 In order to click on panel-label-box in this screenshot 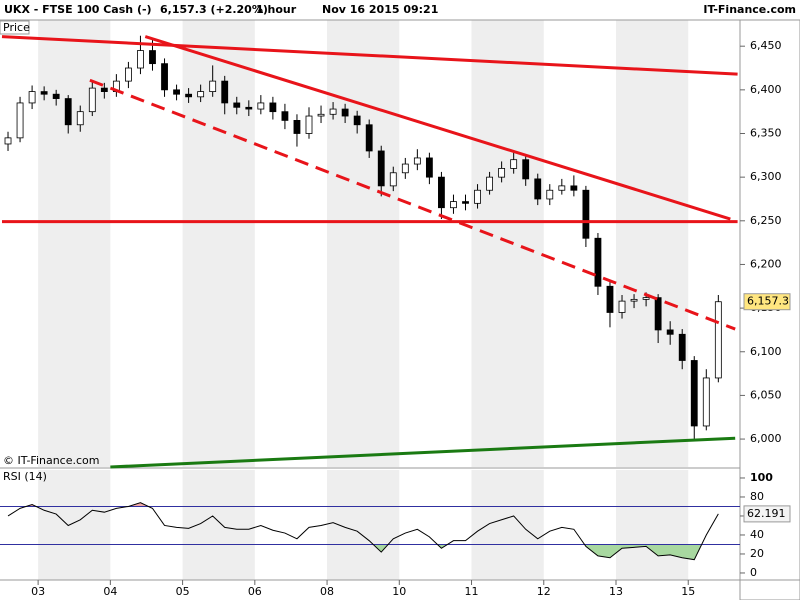, I will do `click(15, 27)`.